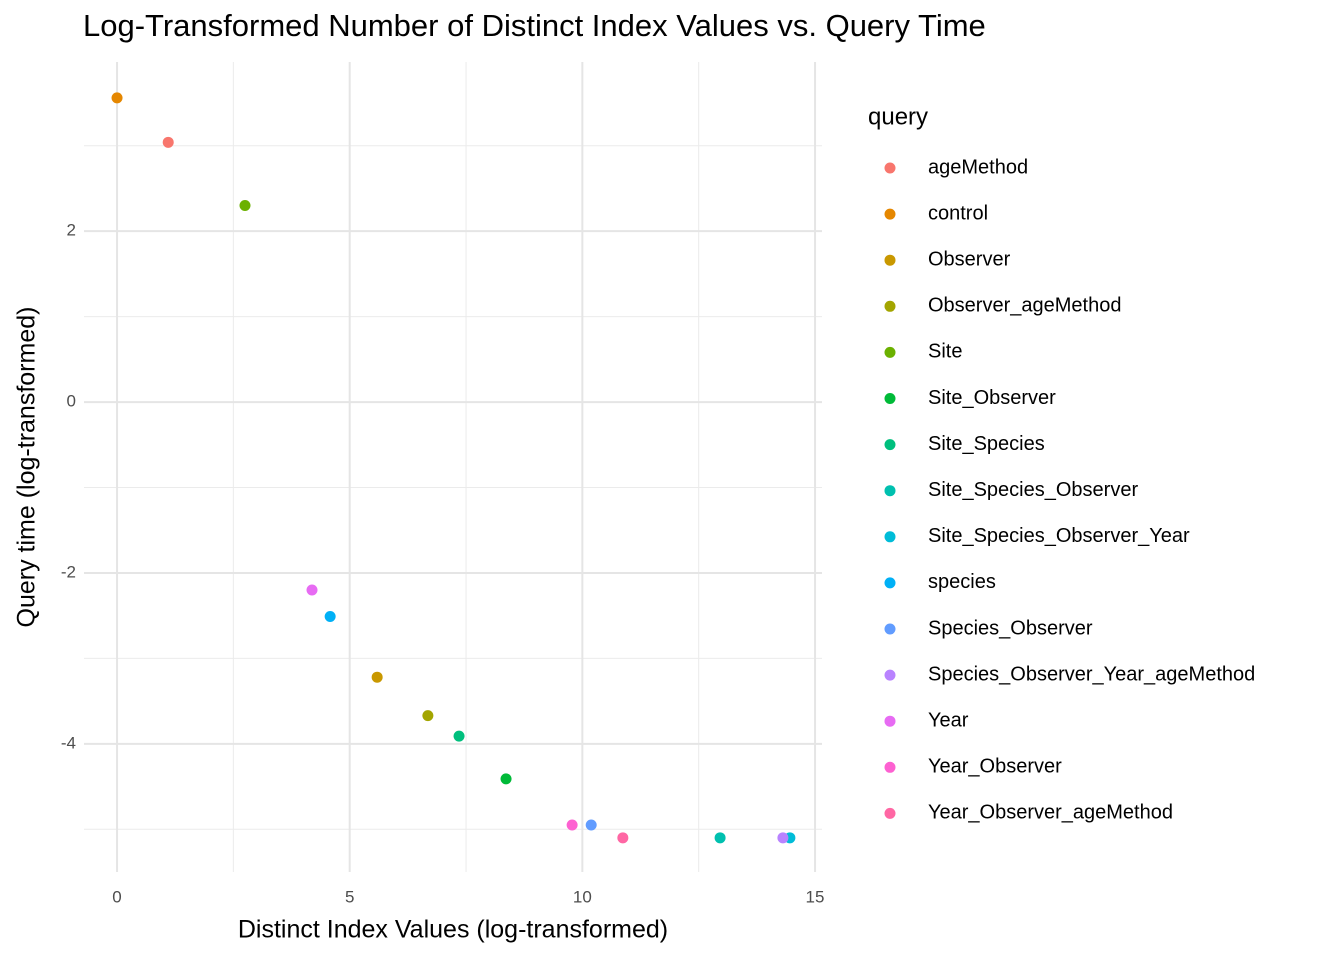 This screenshot has width=1344, height=960. What do you see at coordinates (453, 930) in the screenshot?
I see `x-axis-title: Distinct Index Values (log-transformed)` at bounding box center [453, 930].